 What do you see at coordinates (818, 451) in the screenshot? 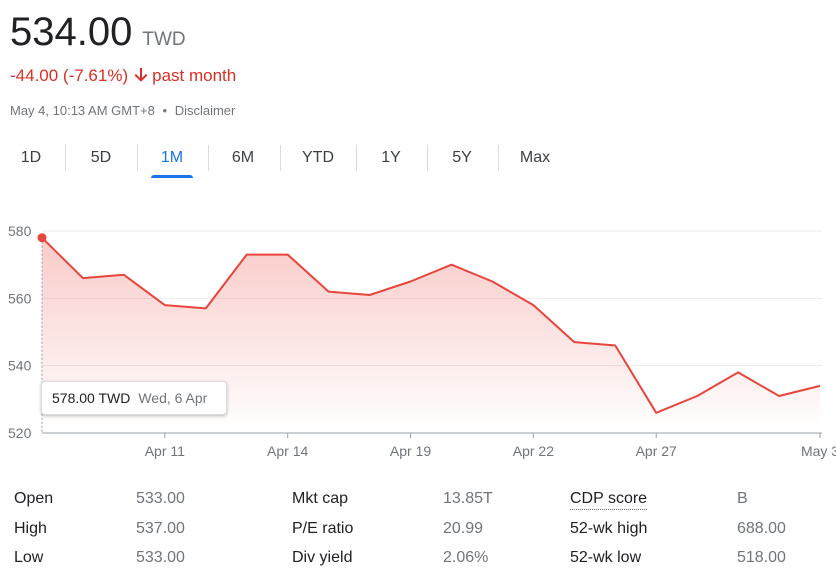
I see `x-tick-label: May 3` at bounding box center [818, 451].